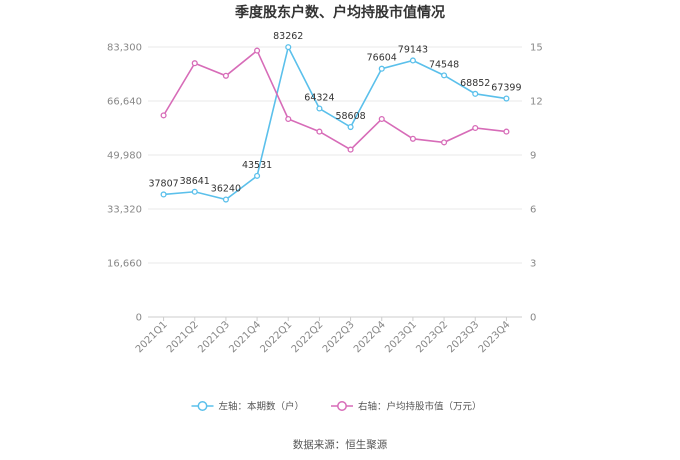  I want to click on right-tick-label: 12, so click(536, 102).